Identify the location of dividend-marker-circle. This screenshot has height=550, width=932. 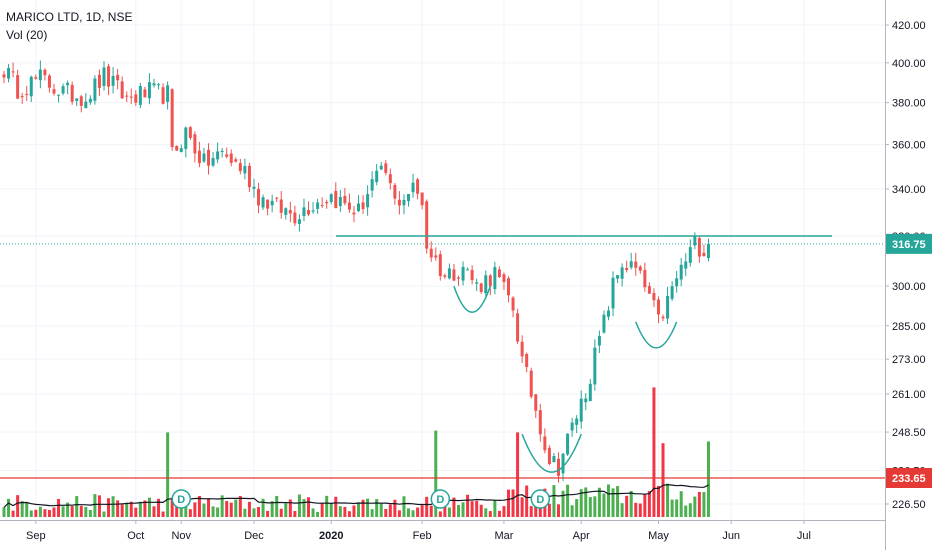
(440, 499).